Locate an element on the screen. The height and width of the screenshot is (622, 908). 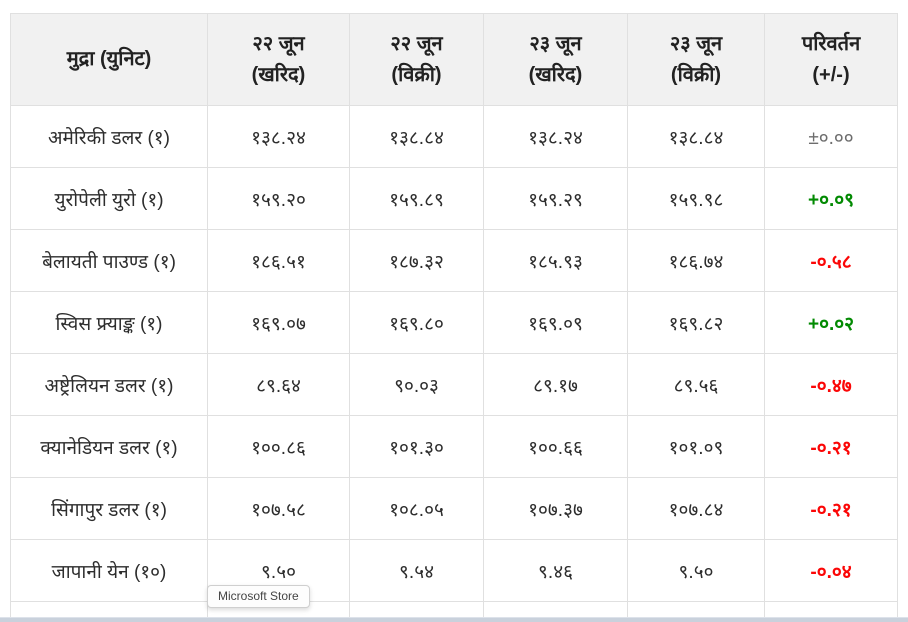
rate-cell: १०७.५८ is located at coordinates (278, 508).